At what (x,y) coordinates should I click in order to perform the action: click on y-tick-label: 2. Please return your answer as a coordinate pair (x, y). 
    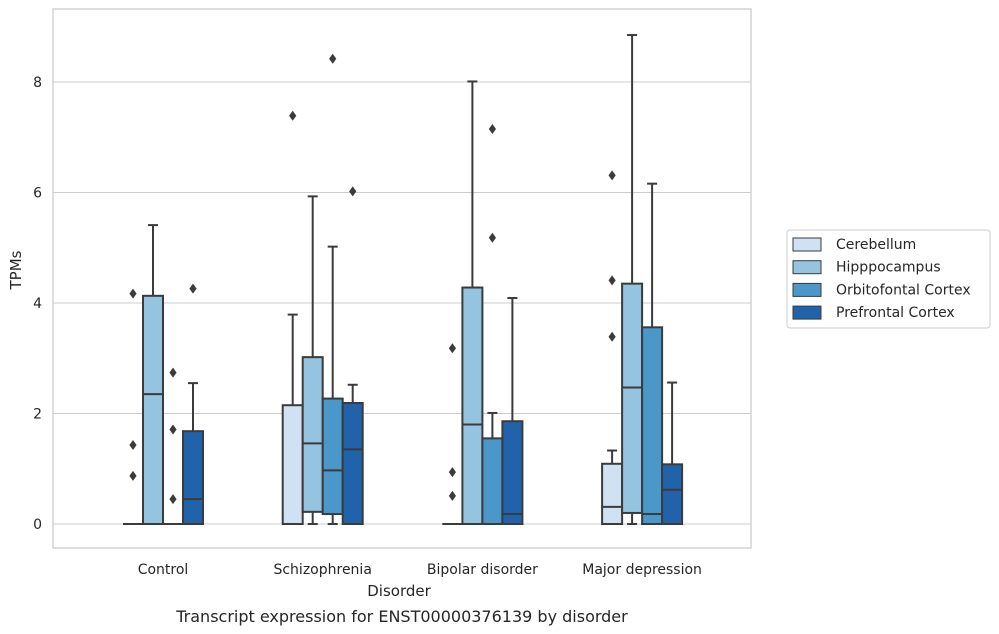
    Looking at the image, I should click on (37, 415).